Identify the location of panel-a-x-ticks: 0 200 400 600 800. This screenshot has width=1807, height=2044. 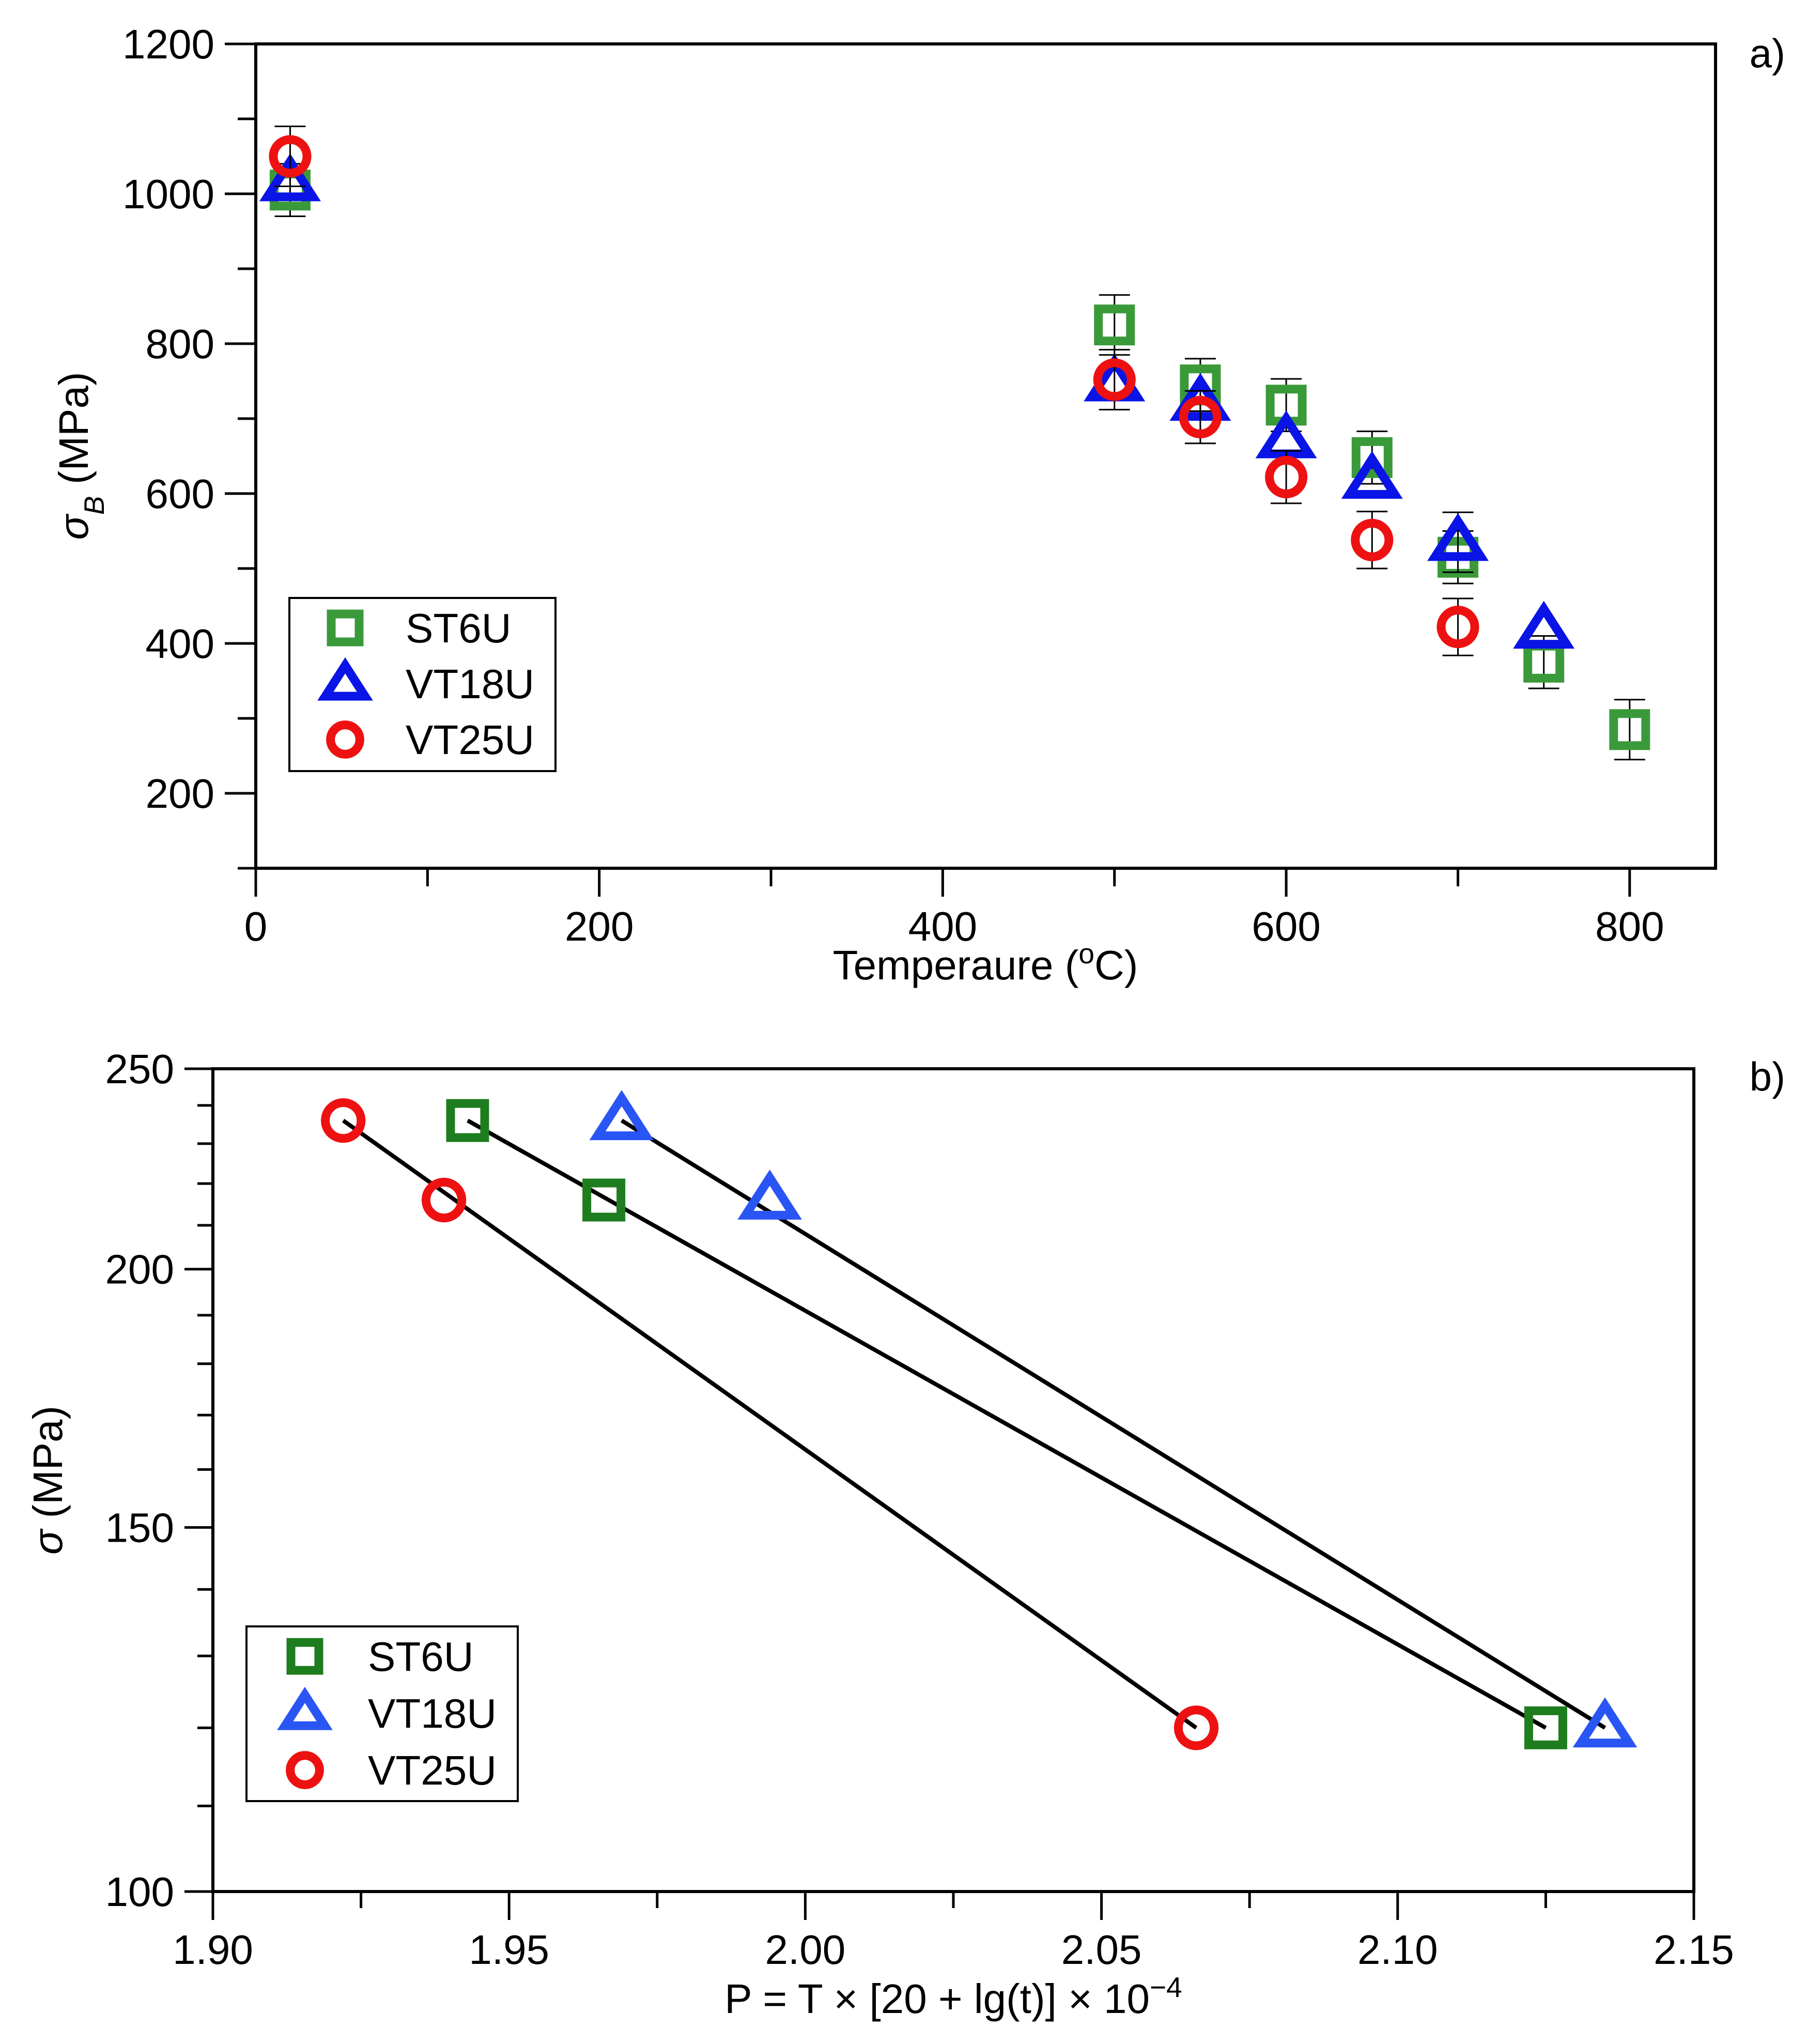
(954, 909).